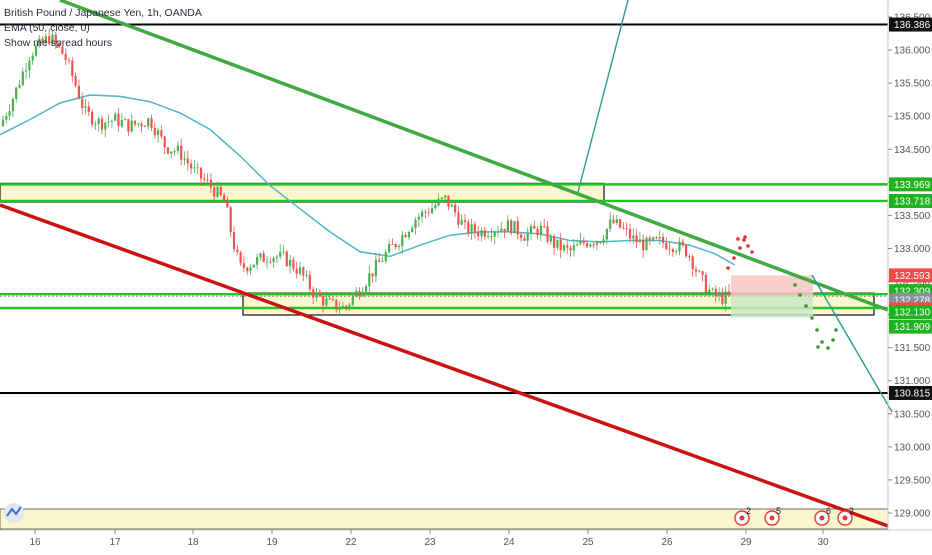 The height and width of the screenshot is (555, 932). What do you see at coordinates (912, 276) in the screenshot?
I see `price-badge-label: 132.593` at bounding box center [912, 276].